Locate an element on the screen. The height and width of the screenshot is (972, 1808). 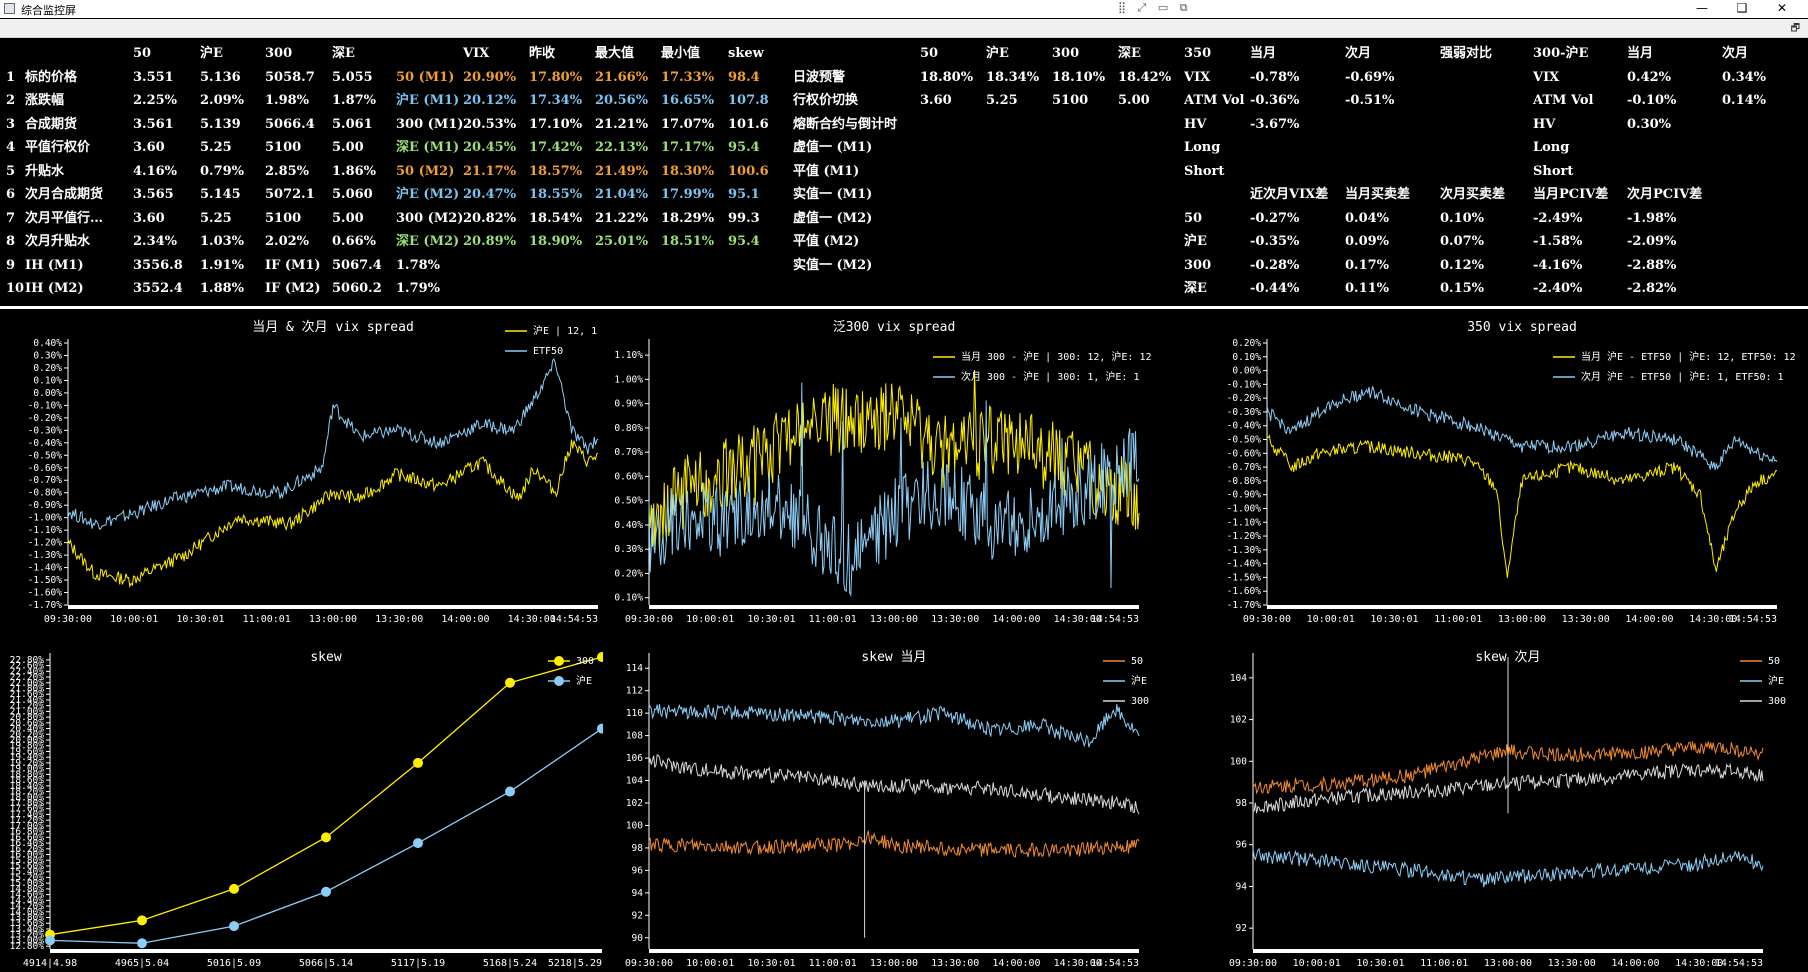
x-tick-label: 10:00:01 is located at coordinates (134, 619).